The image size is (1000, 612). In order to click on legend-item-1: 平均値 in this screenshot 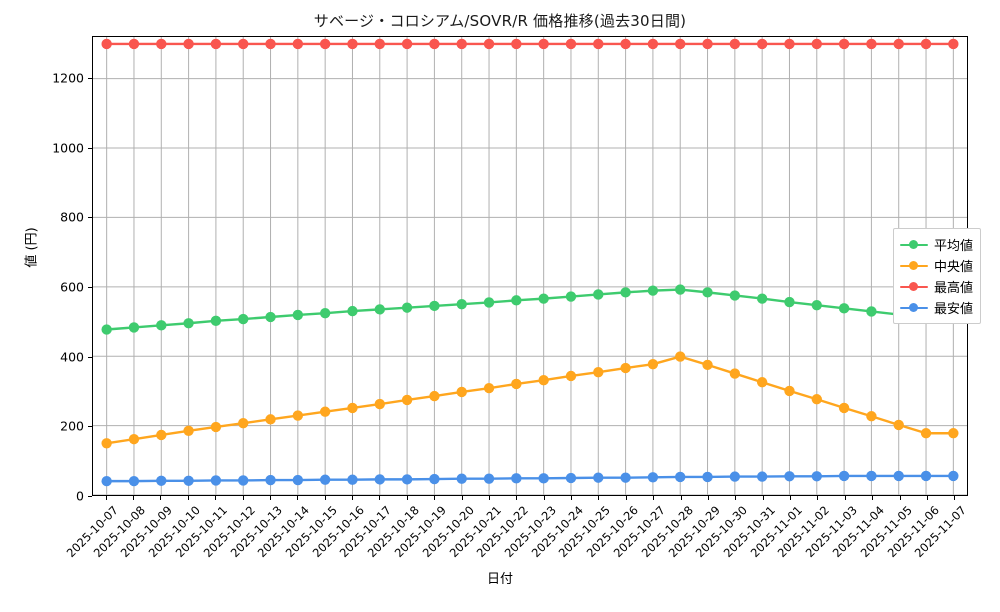, I will do `click(936, 244)`.